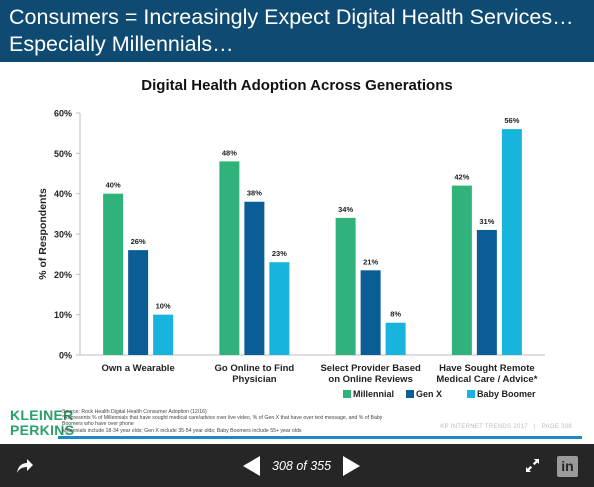  Describe the element at coordinates (43, 234) in the screenshot. I see `y-axis-label: % of Respondents` at that location.